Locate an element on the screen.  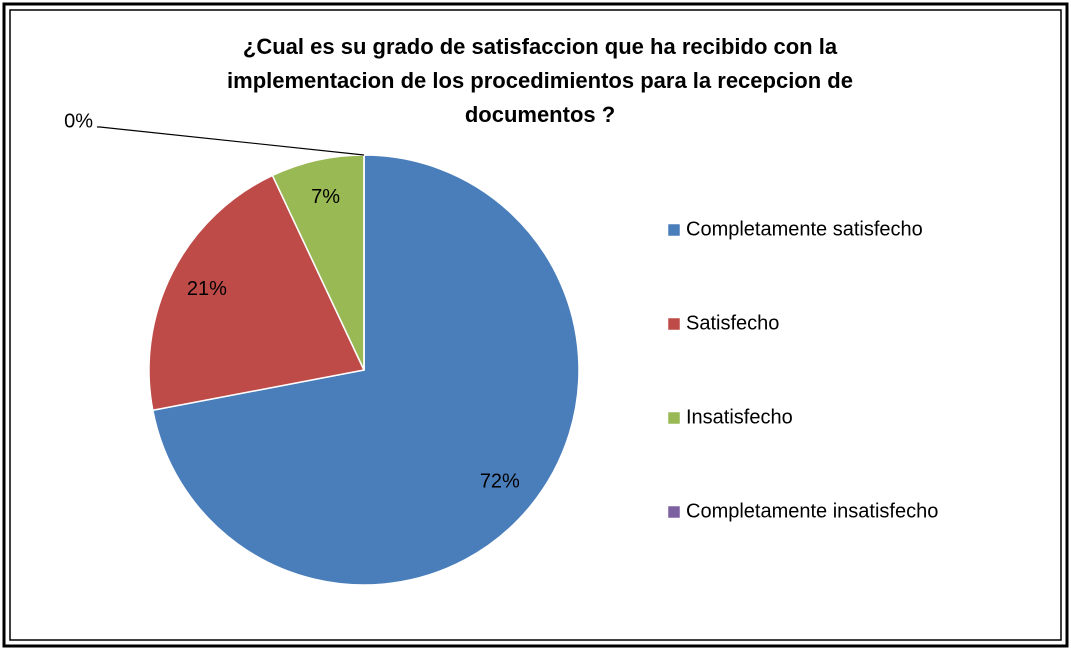
data-label: 7% is located at coordinates (325, 197).